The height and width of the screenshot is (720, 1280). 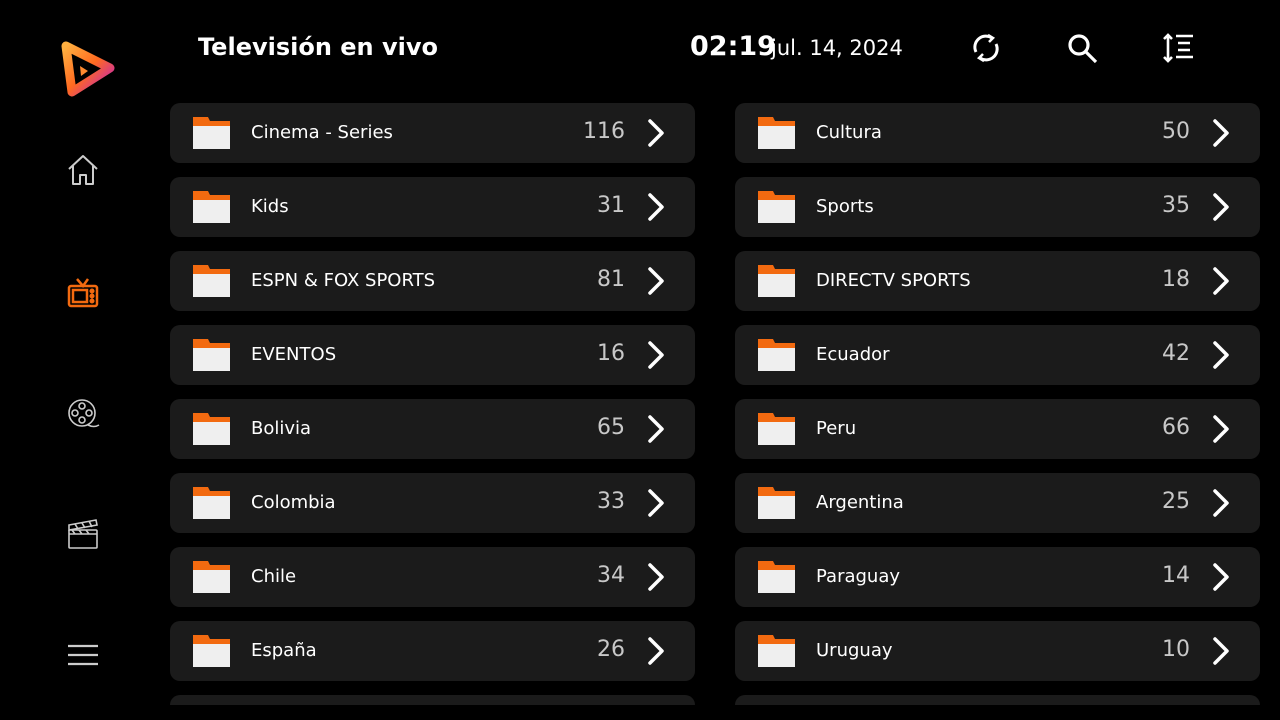 I want to click on sort-icon, so click(x=1178, y=48).